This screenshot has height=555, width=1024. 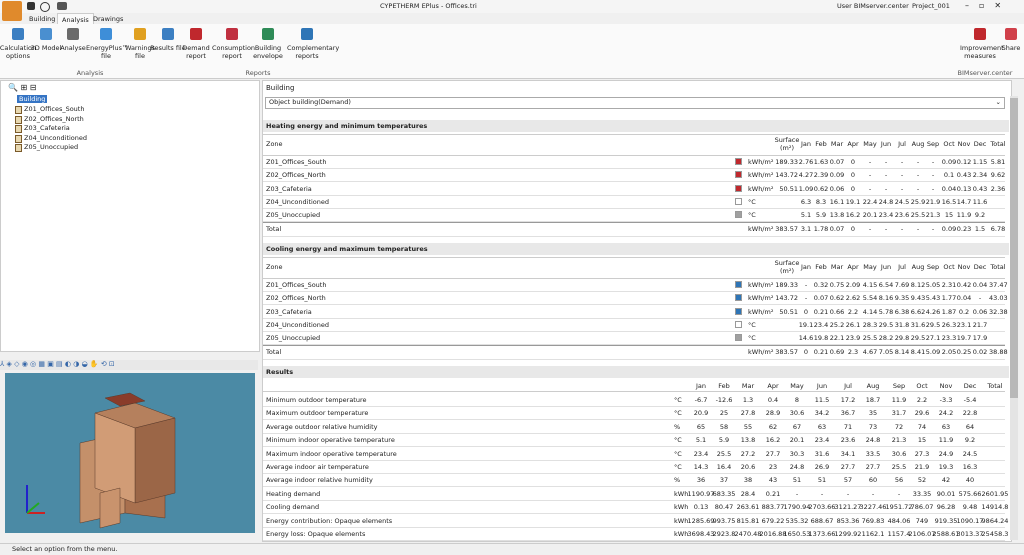 I want to click on tab: Building, so click(x=42, y=19).